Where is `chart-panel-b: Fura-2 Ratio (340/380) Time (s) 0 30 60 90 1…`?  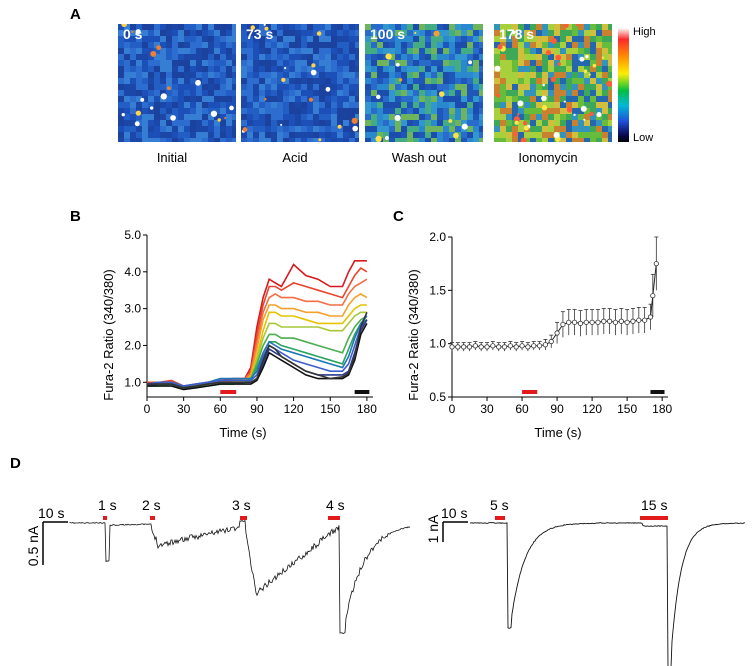
chart-panel-b: Fura-2 Ratio (340/380) Time (s) 0 30 60 90 1… is located at coordinates (239, 334).